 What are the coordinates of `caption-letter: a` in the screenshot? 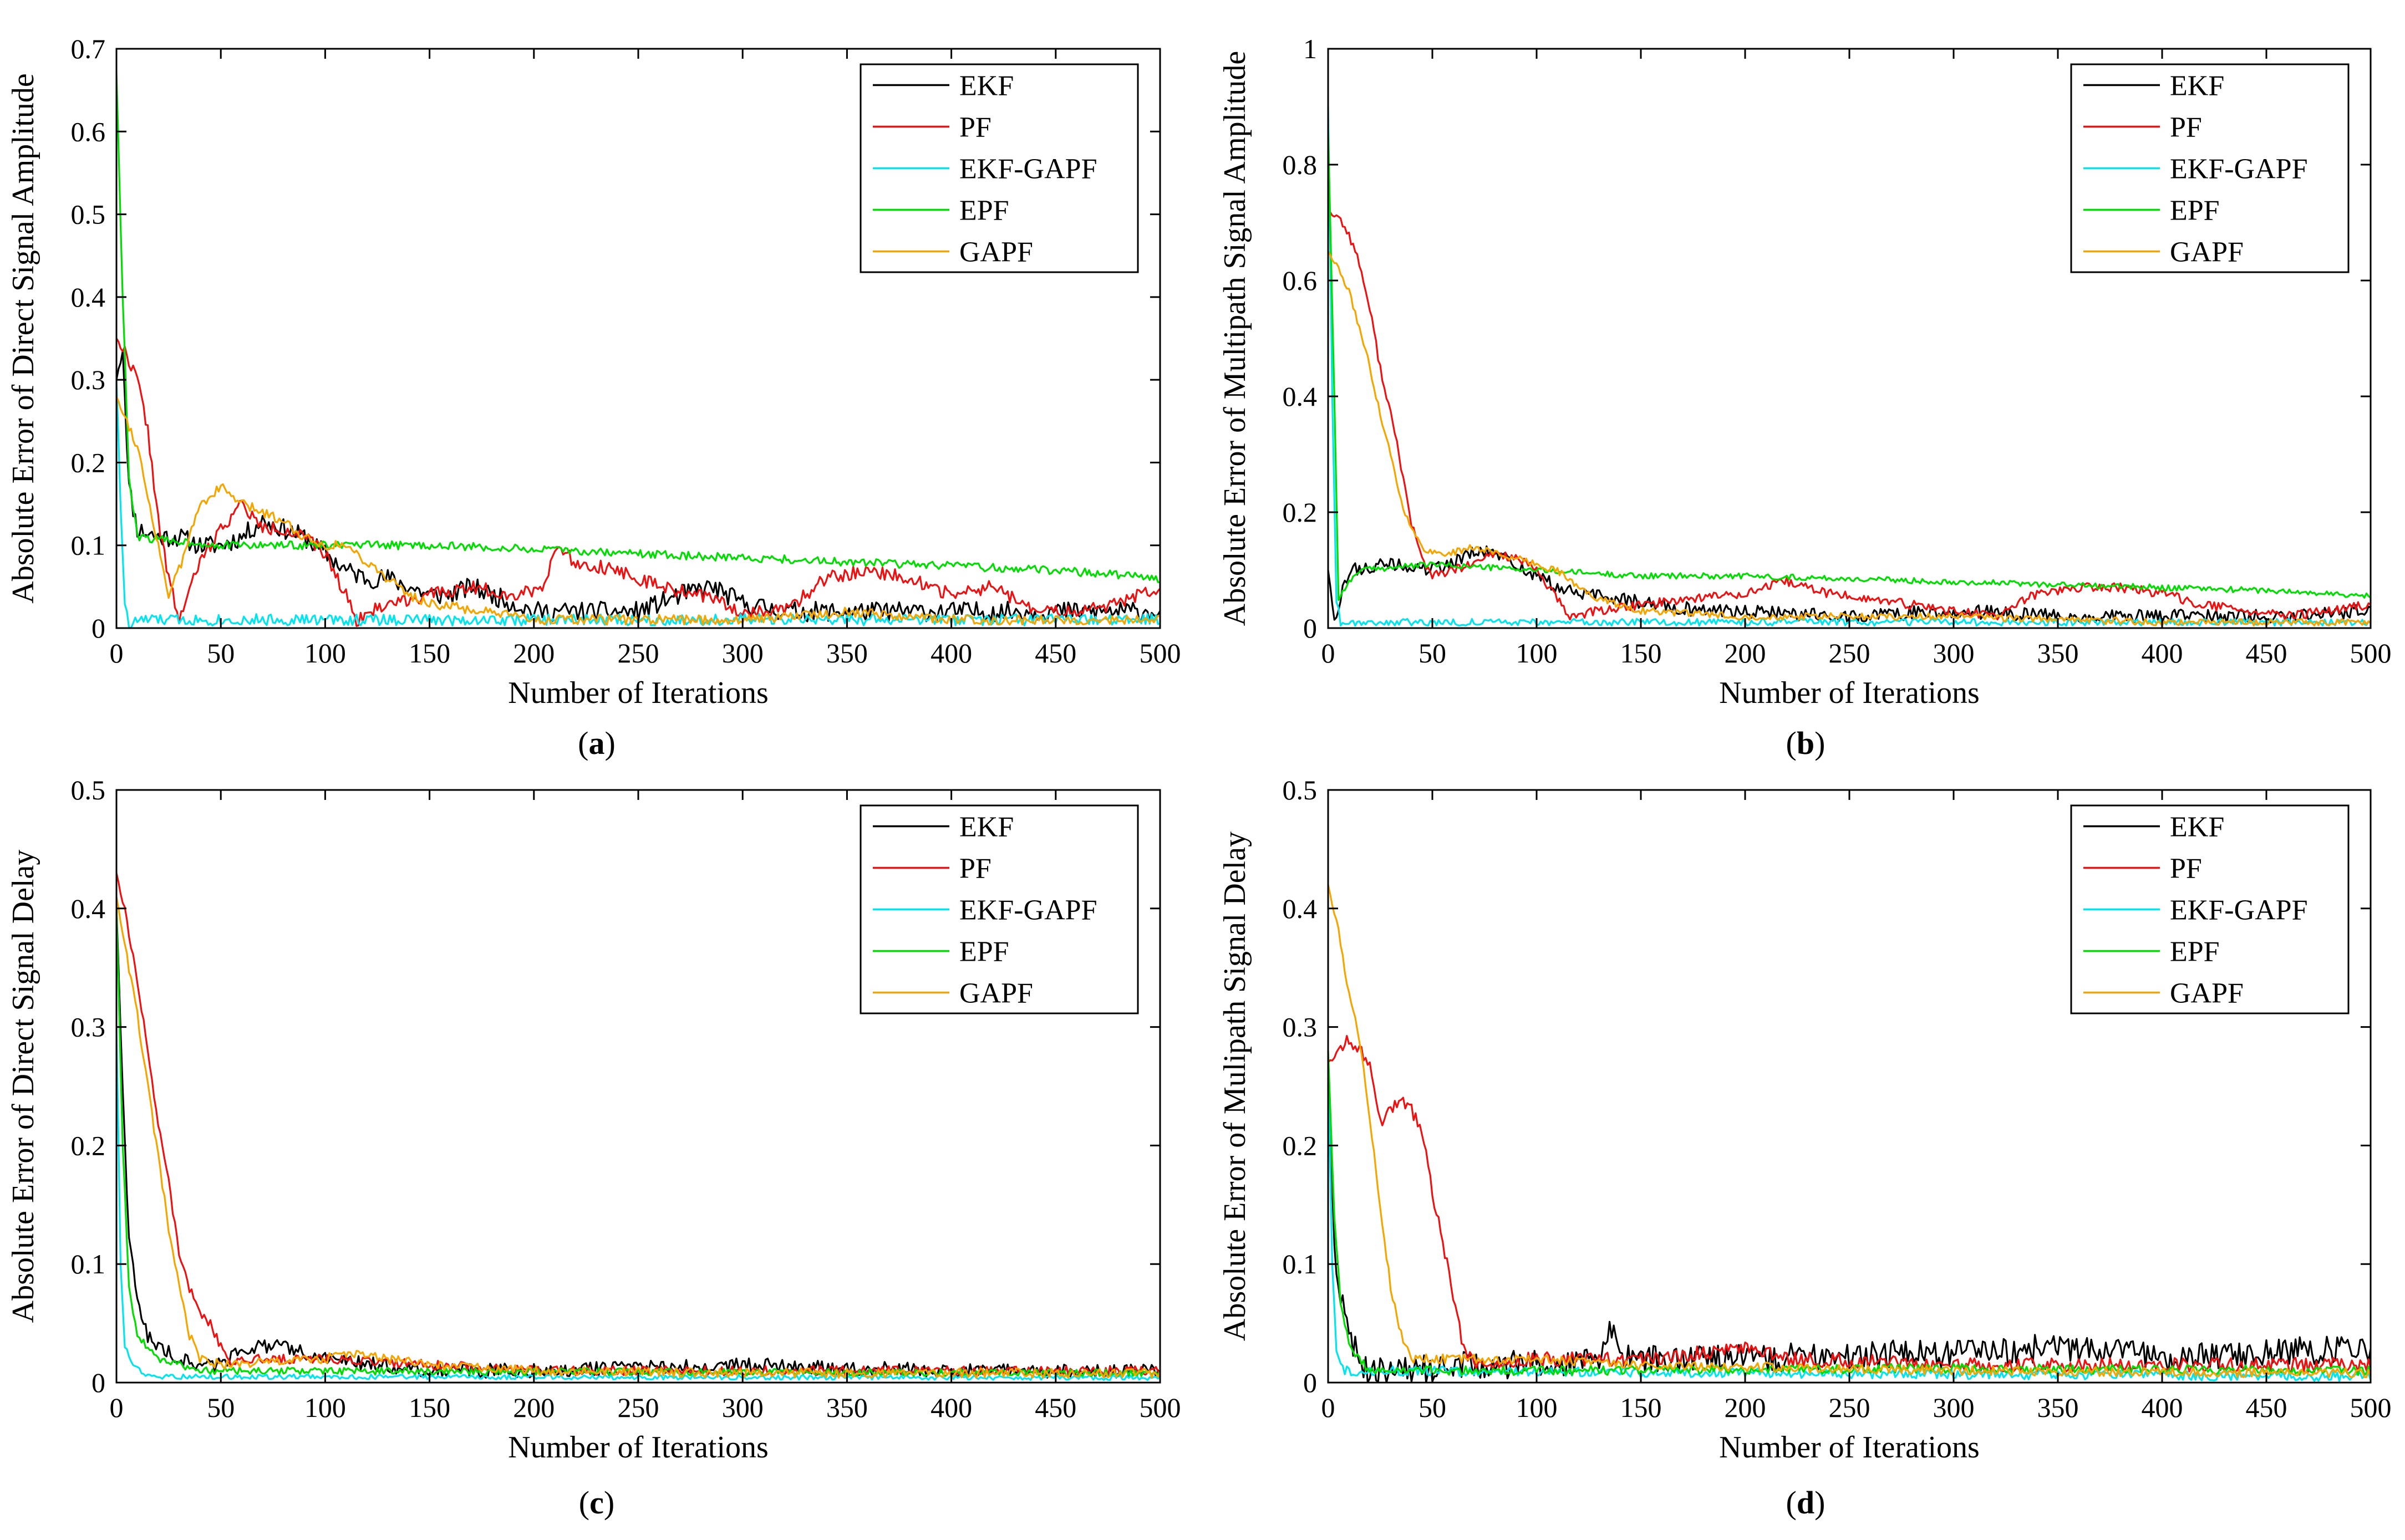 It's located at (597, 743).